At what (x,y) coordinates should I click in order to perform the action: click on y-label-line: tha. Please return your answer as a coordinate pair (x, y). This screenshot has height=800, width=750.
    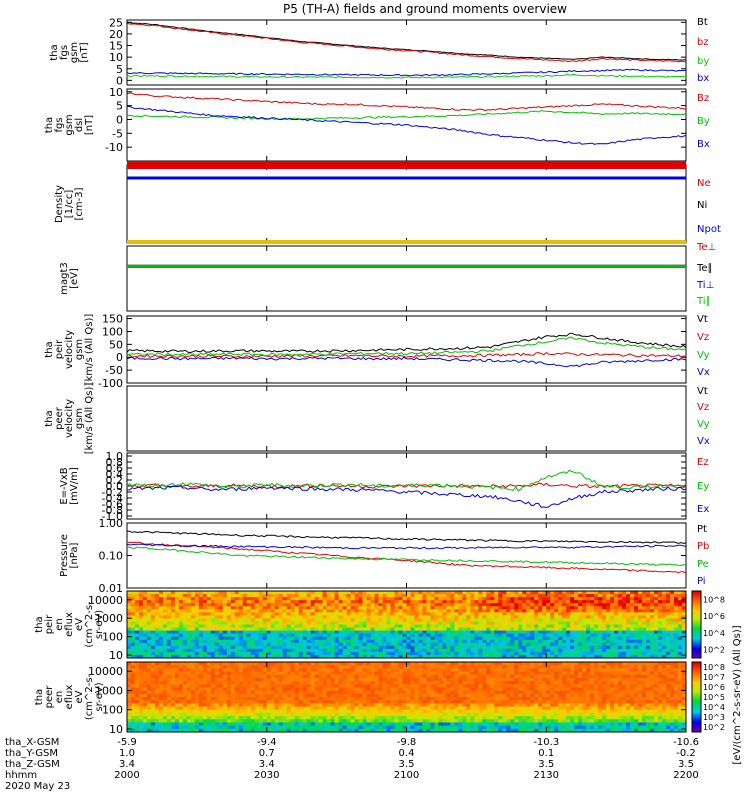
    Looking at the image, I should click on (49, 349).